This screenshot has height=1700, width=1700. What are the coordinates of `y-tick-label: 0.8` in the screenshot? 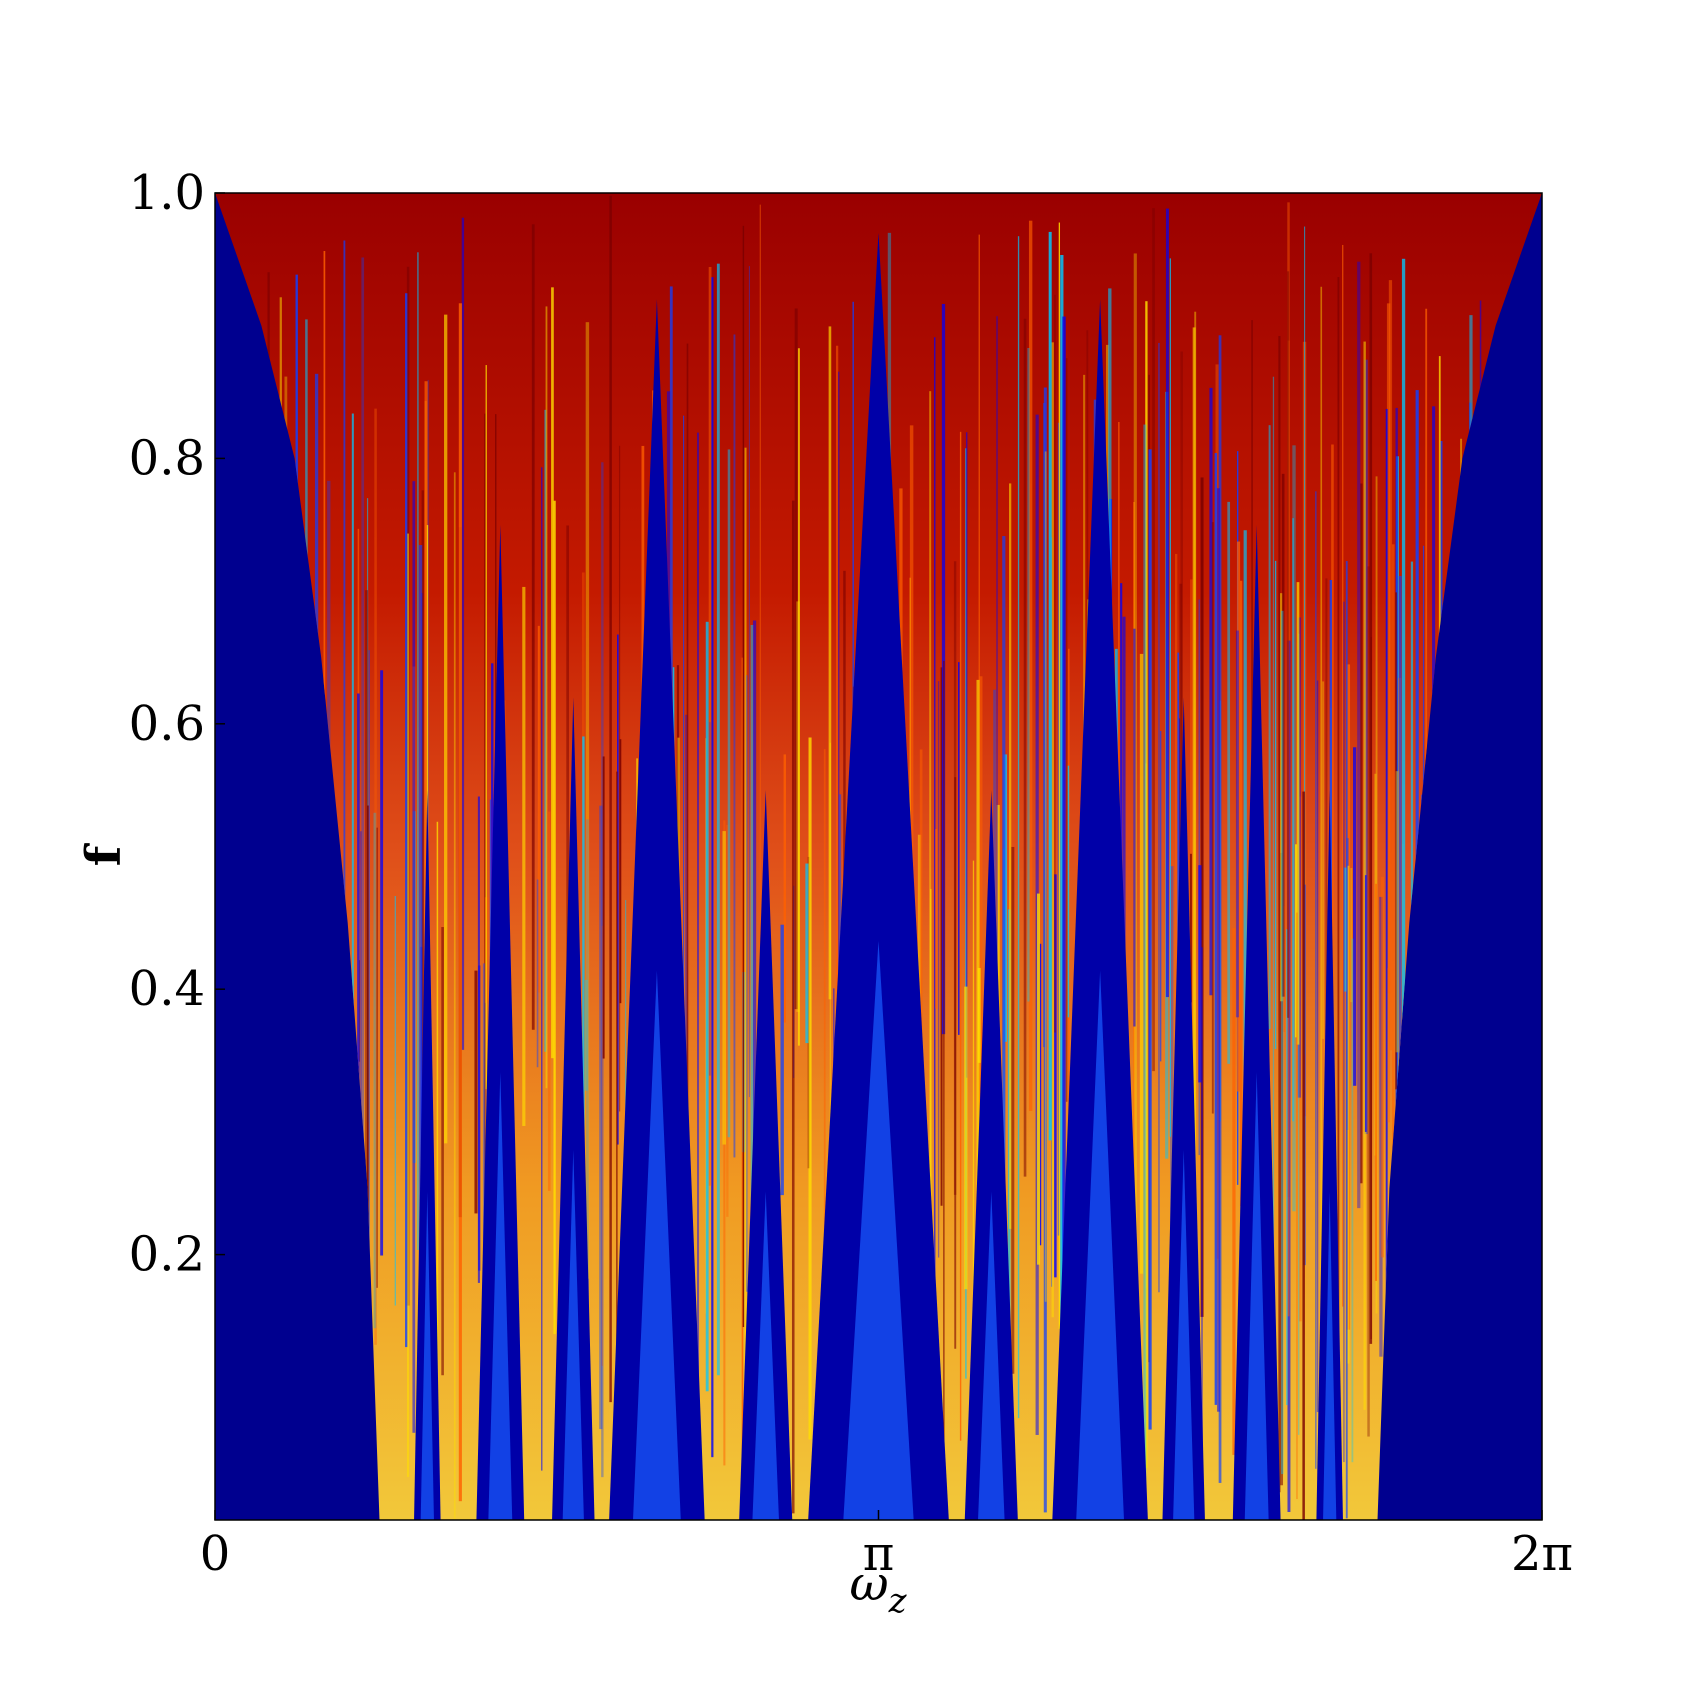 It's located at (167, 458).